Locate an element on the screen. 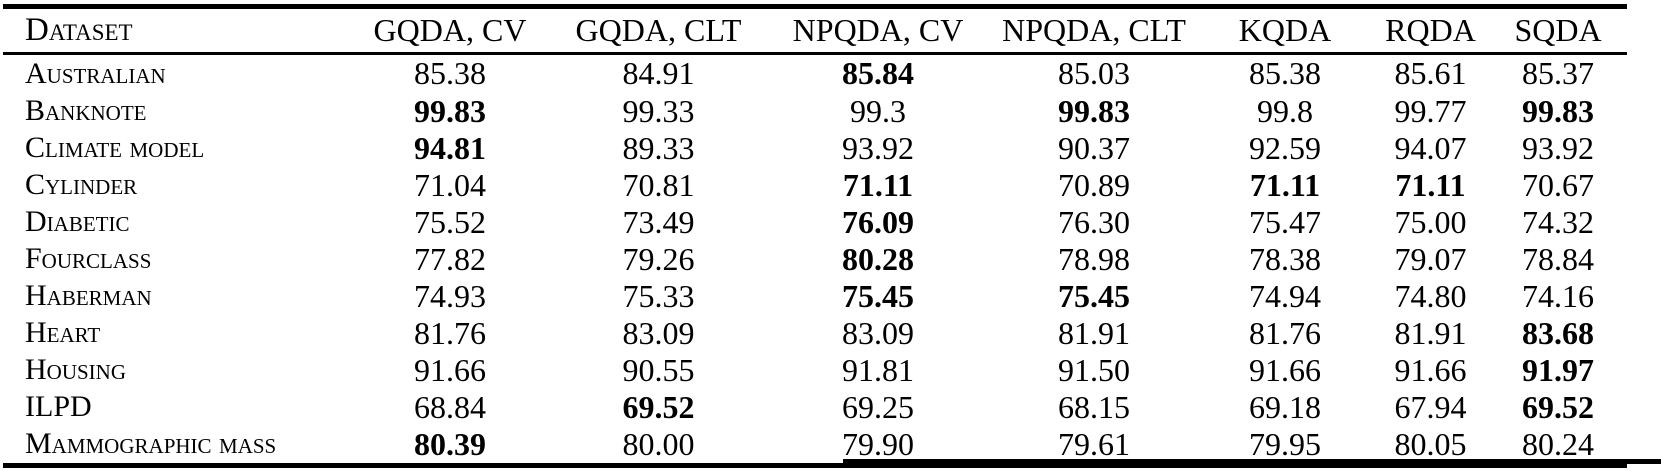  dataset-cell: Diabetic is located at coordinates (77, 221).